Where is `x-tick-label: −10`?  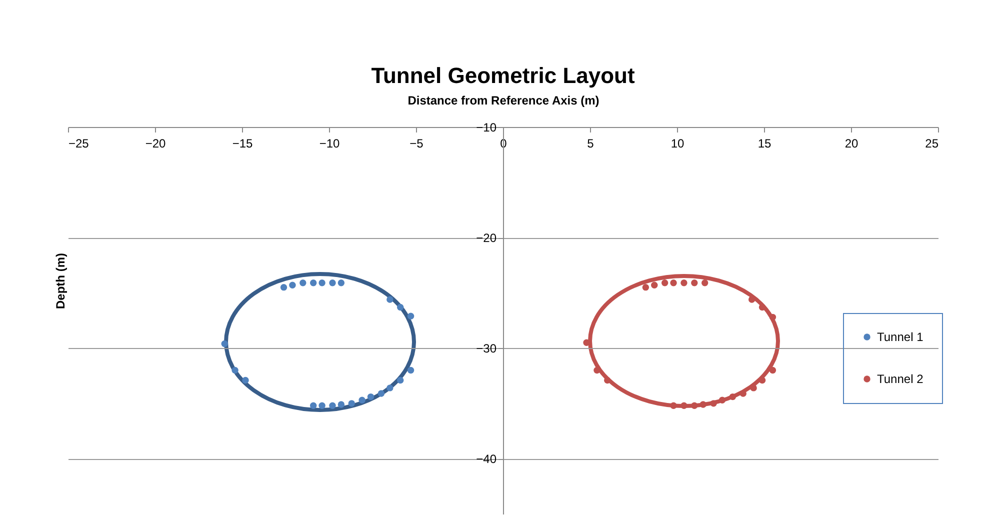
x-tick-label: −10 is located at coordinates (329, 143).